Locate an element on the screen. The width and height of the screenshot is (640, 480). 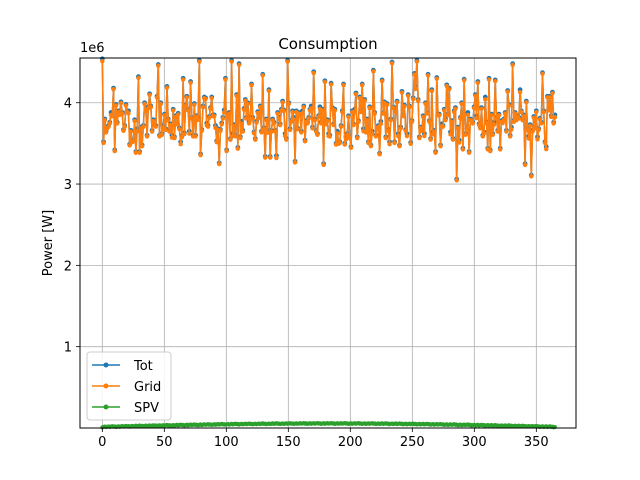
x-tick-label: 250 is located at coordinates (412, 442).